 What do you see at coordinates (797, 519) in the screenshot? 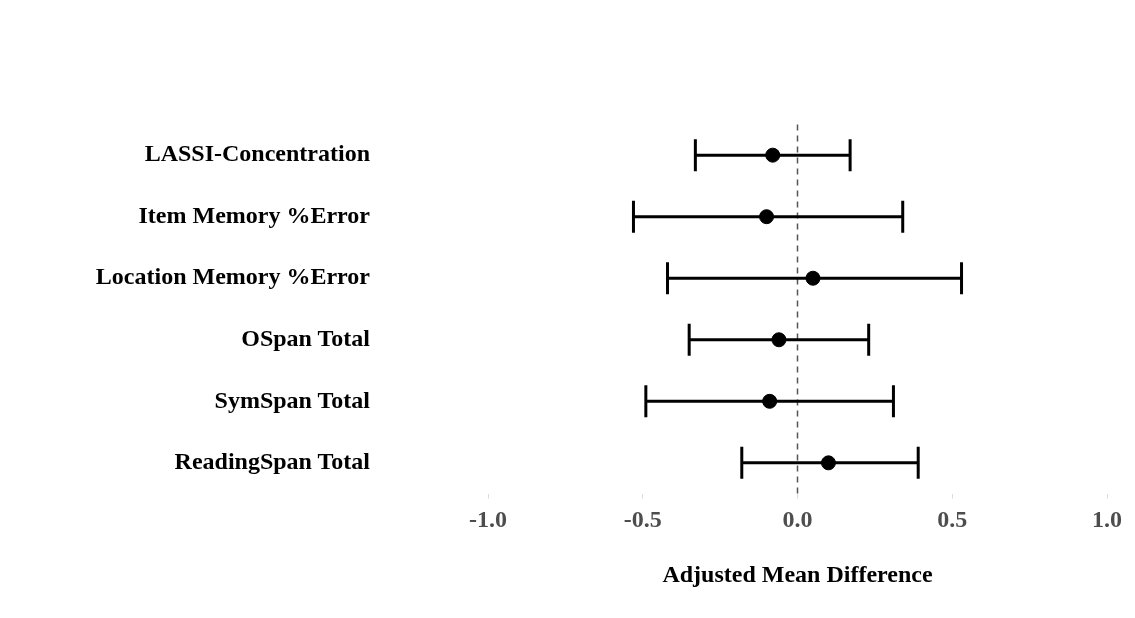
I see `x-tick-label: 0.0` at bounding box center [797, 519].